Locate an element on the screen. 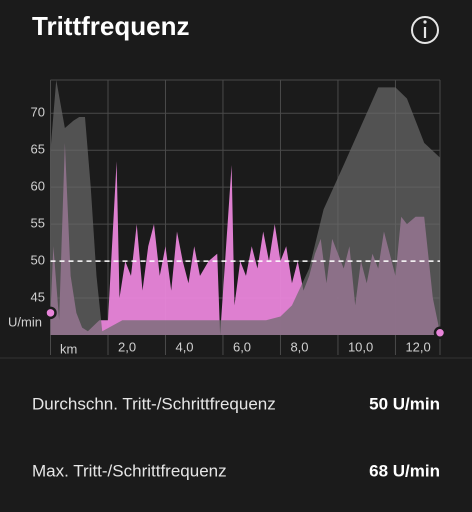 The width and height of the screenshot is (472, 512). x-tick-label: 12,0 is located at coordinates (417, 346).